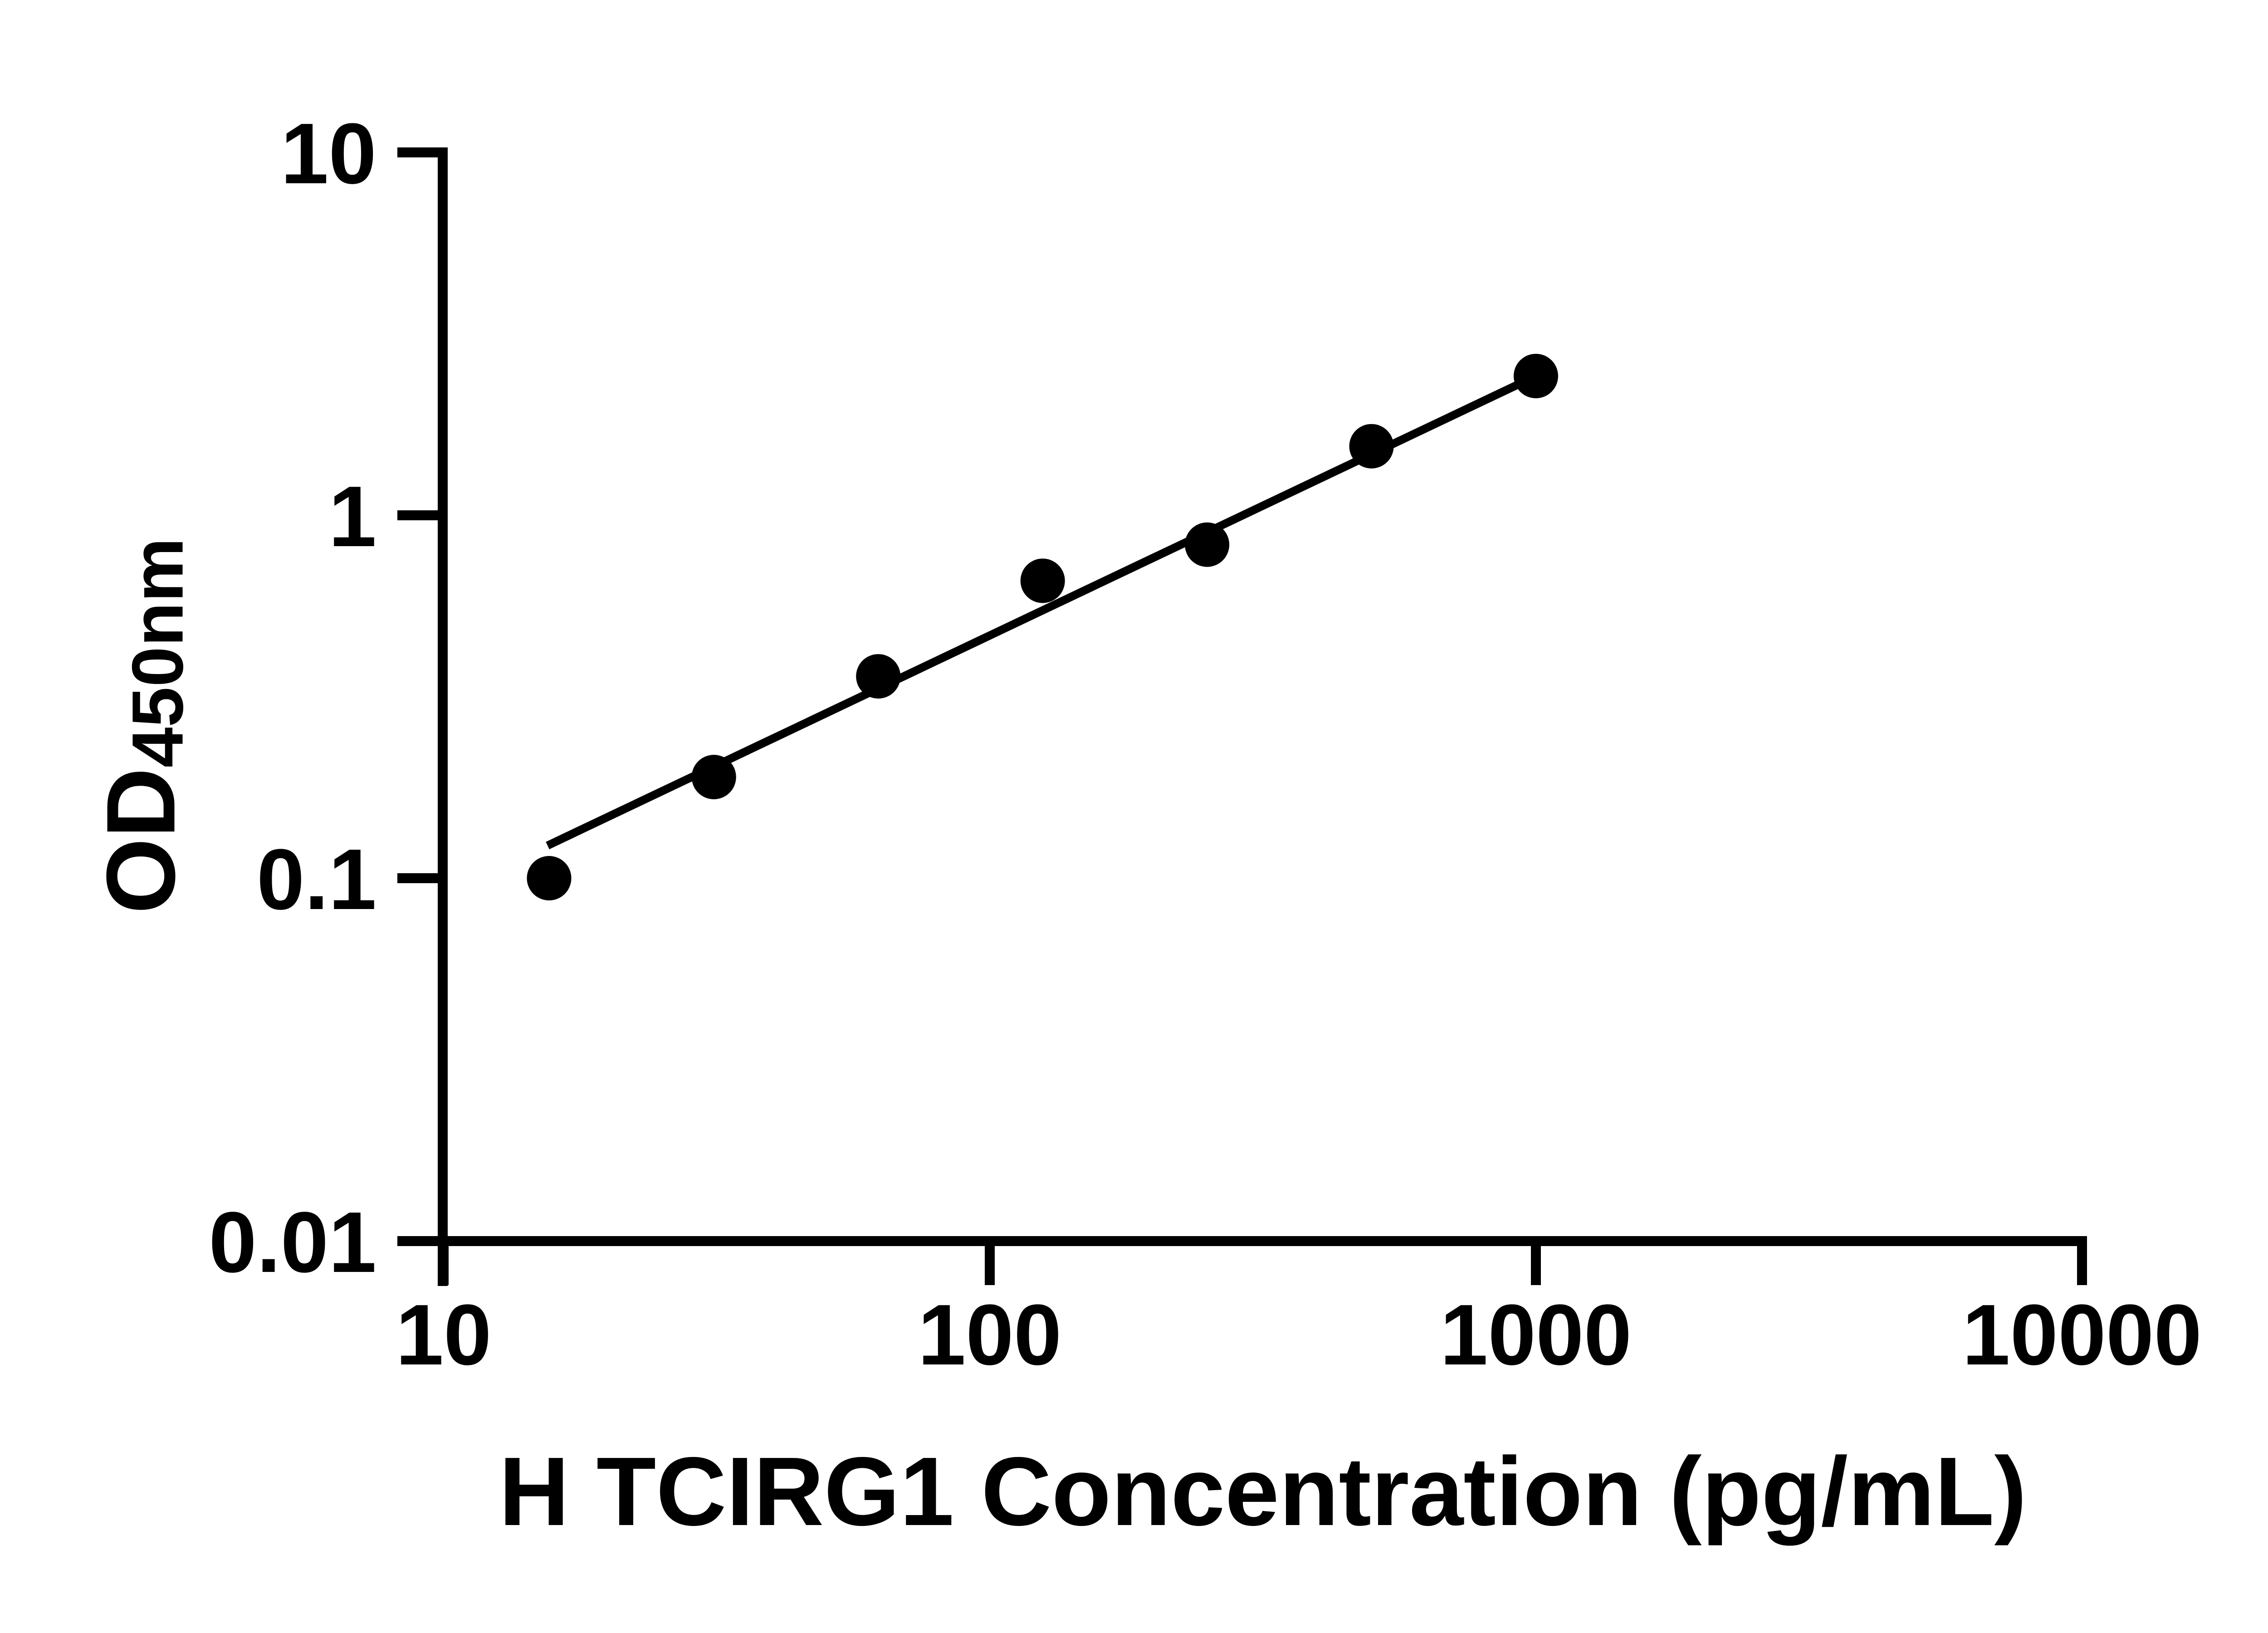  I want to click on y-tick-label: 0.01, so click(292, 1242).